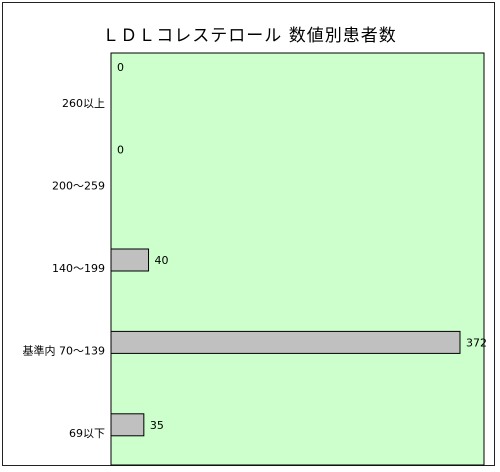  Describe the element at coordinates (476, 342) in the screenshot. I see `data-label: 372` at that location.